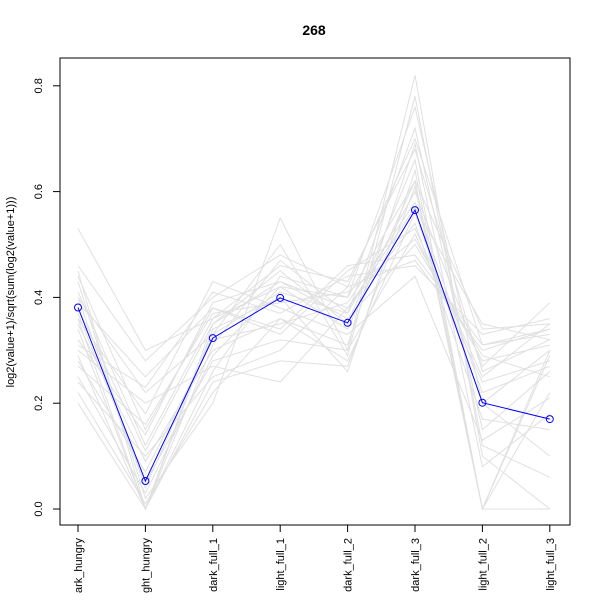 This screenshot has width=600, height=600. Describe the element at coordinates (314, 30) in the screenshot. I see `chart-title: 268` at that location.